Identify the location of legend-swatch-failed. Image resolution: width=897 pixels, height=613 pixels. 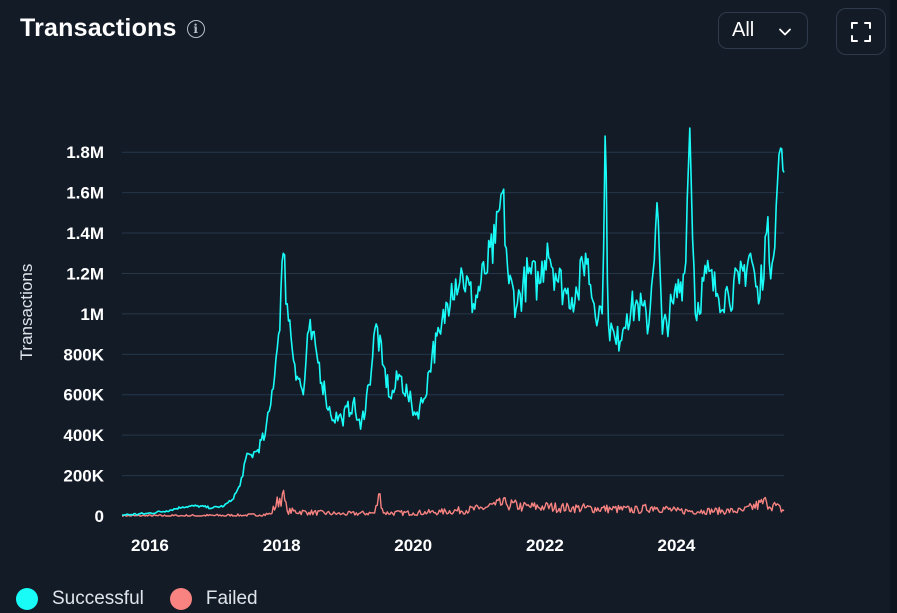
(180, 599).